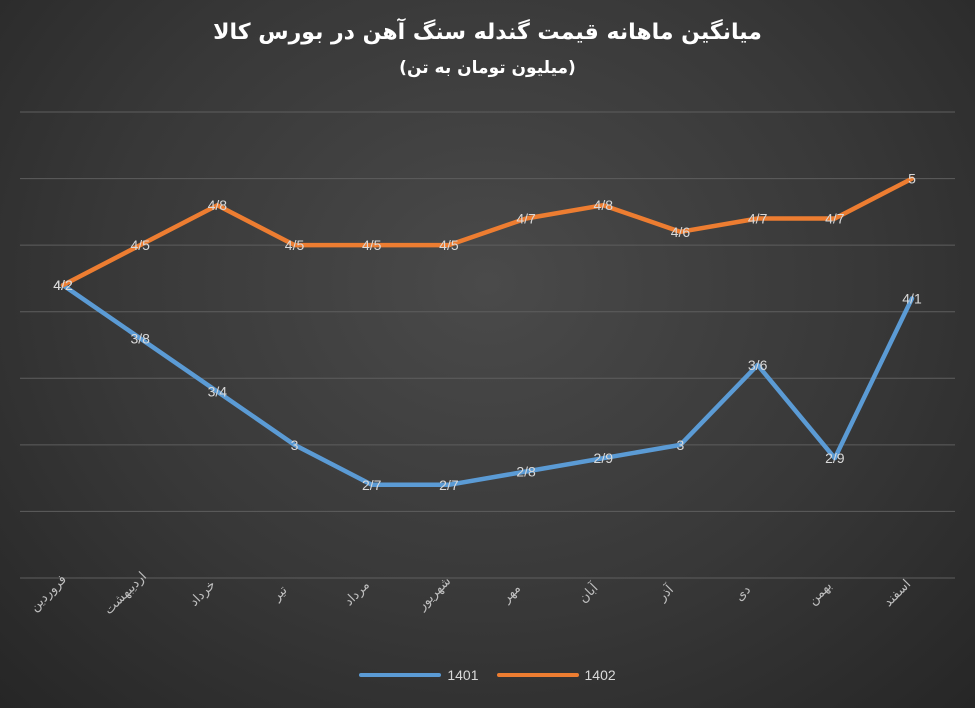  I want to click on data-label-1402: 5, so click(912, 179).